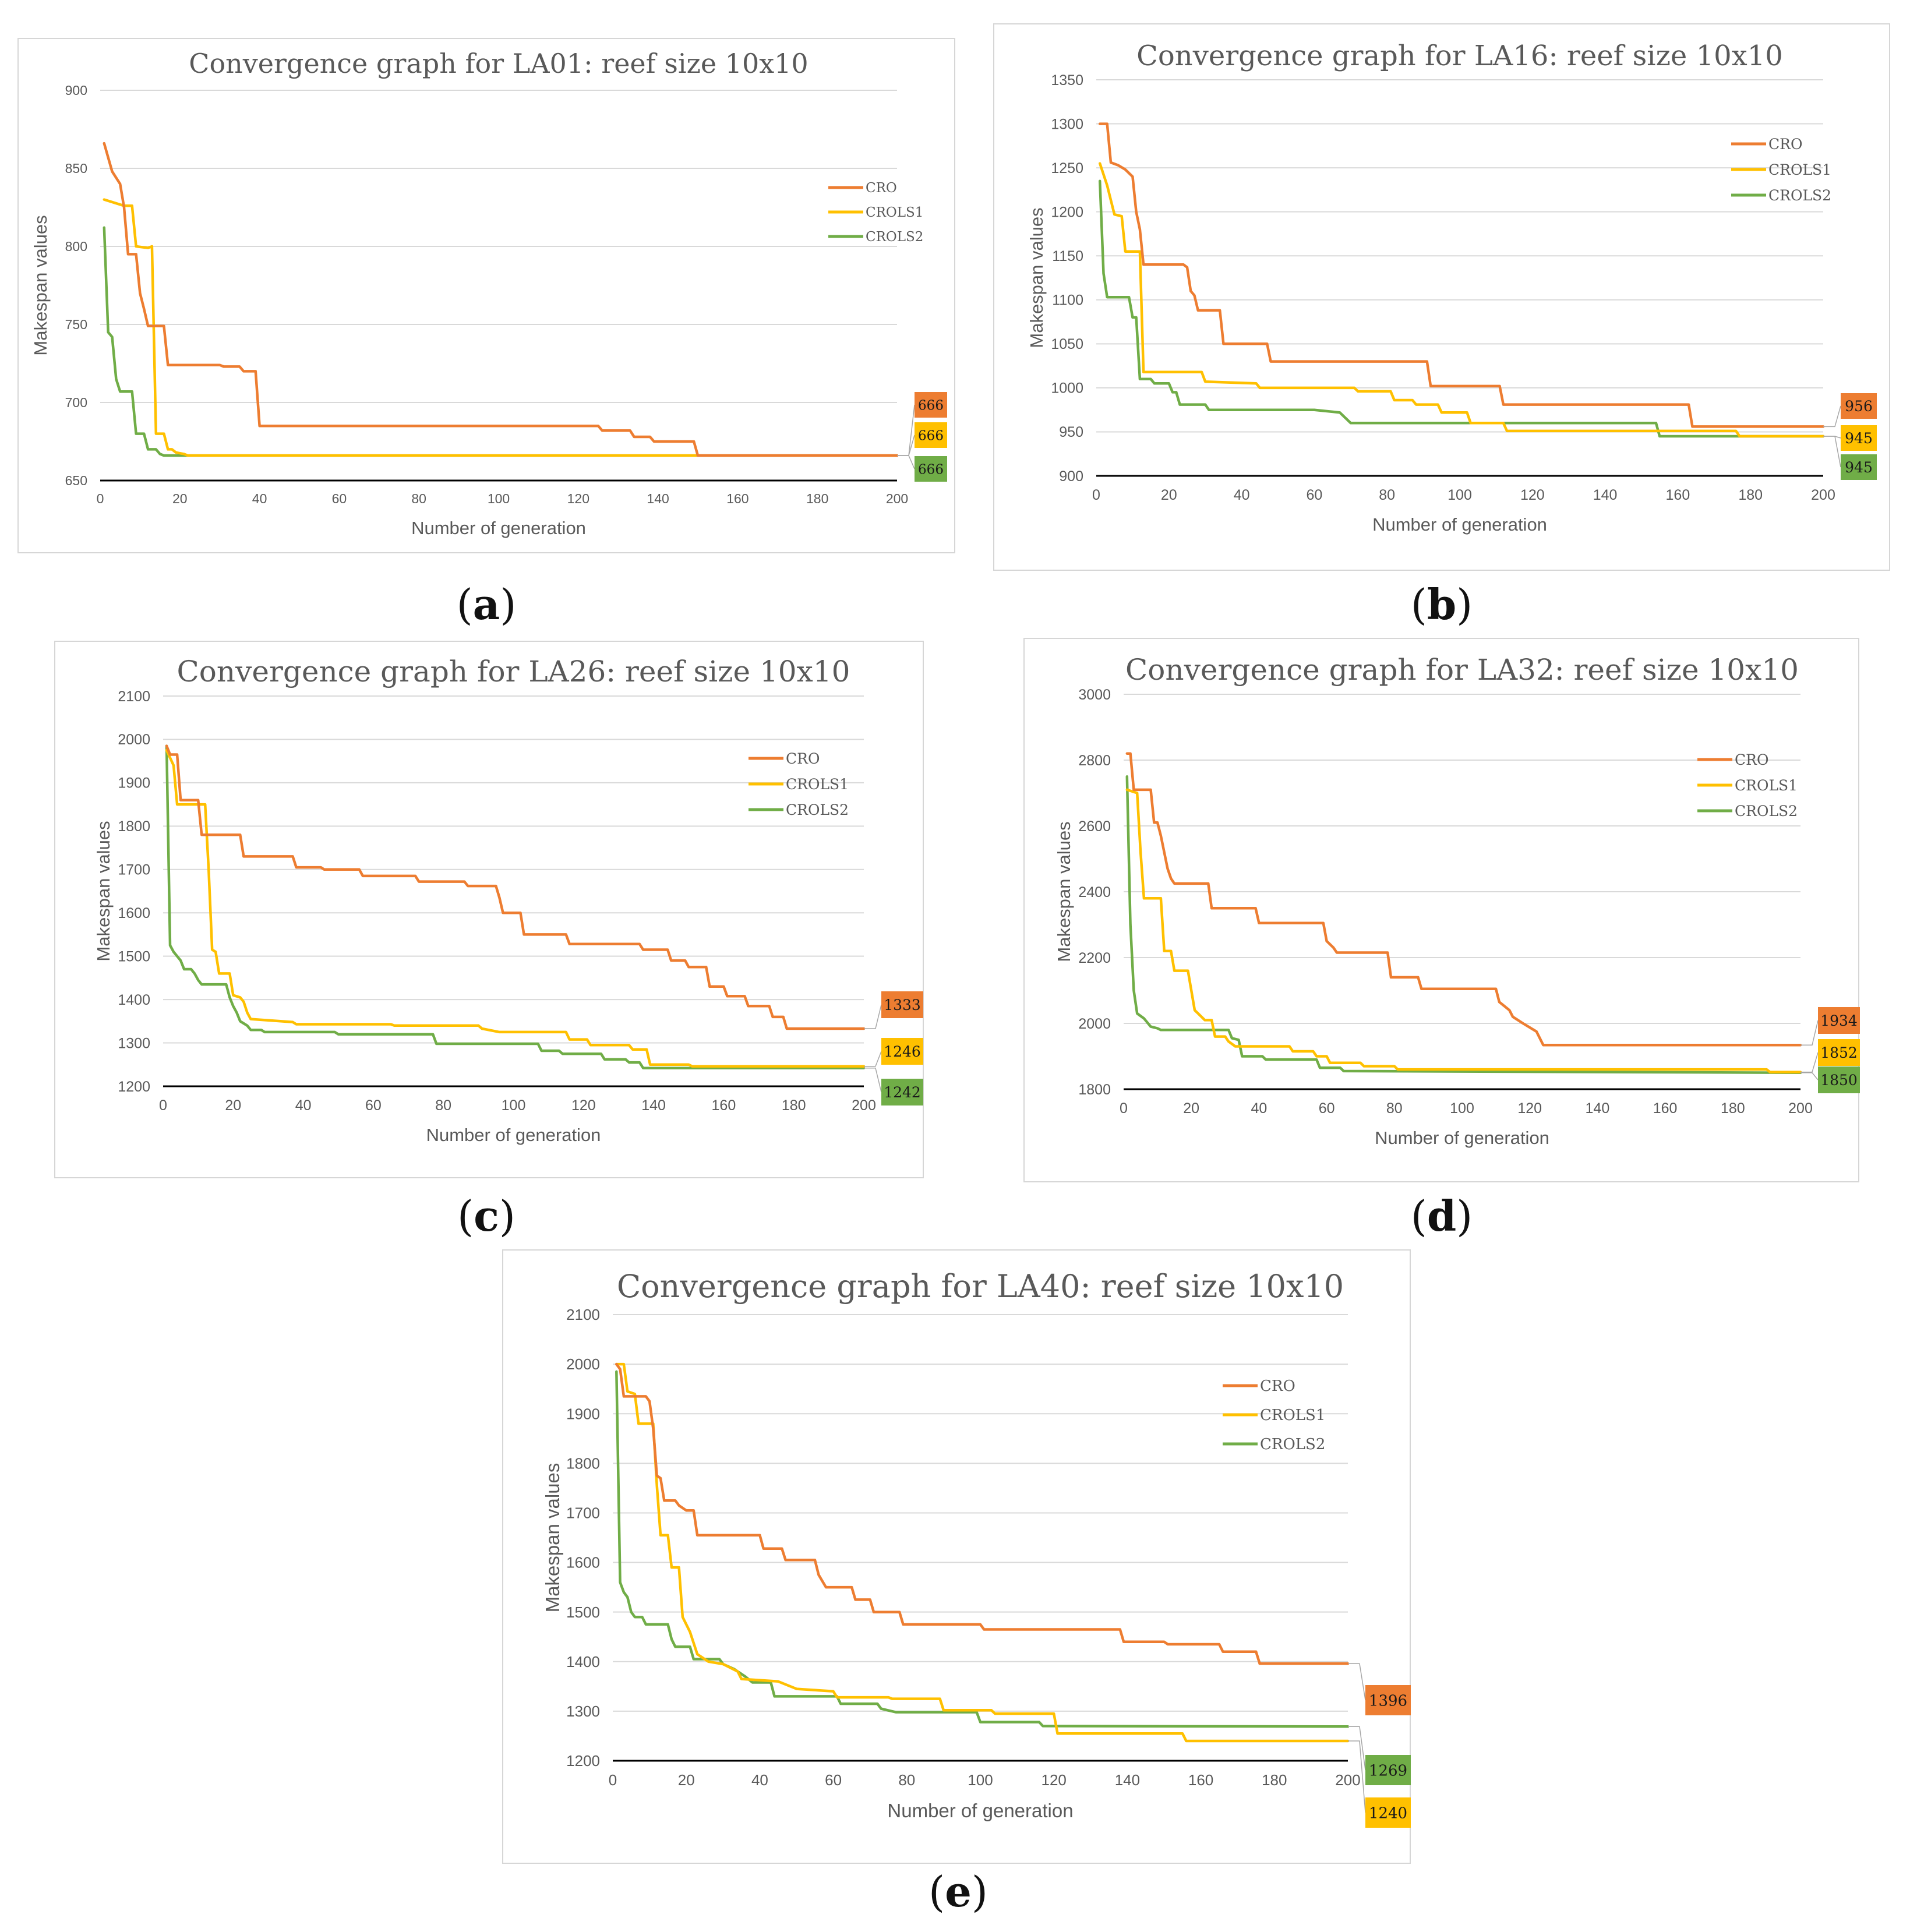  I want to click on x-tick-label: 40, so click(1259, 1108).